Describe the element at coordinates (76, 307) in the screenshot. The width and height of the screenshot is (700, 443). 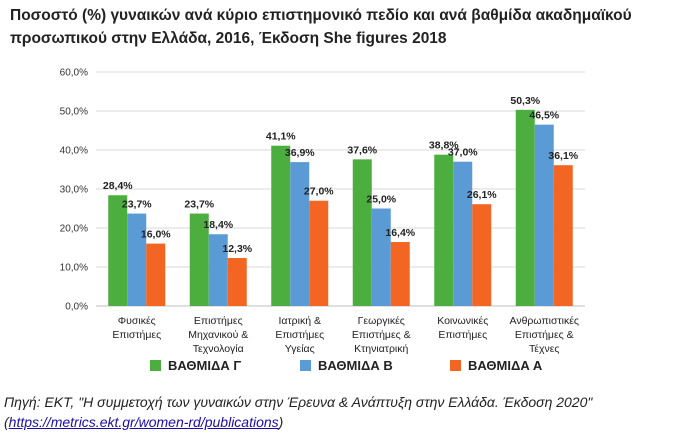
I see `y-tick-label: 0,0%` at that location.